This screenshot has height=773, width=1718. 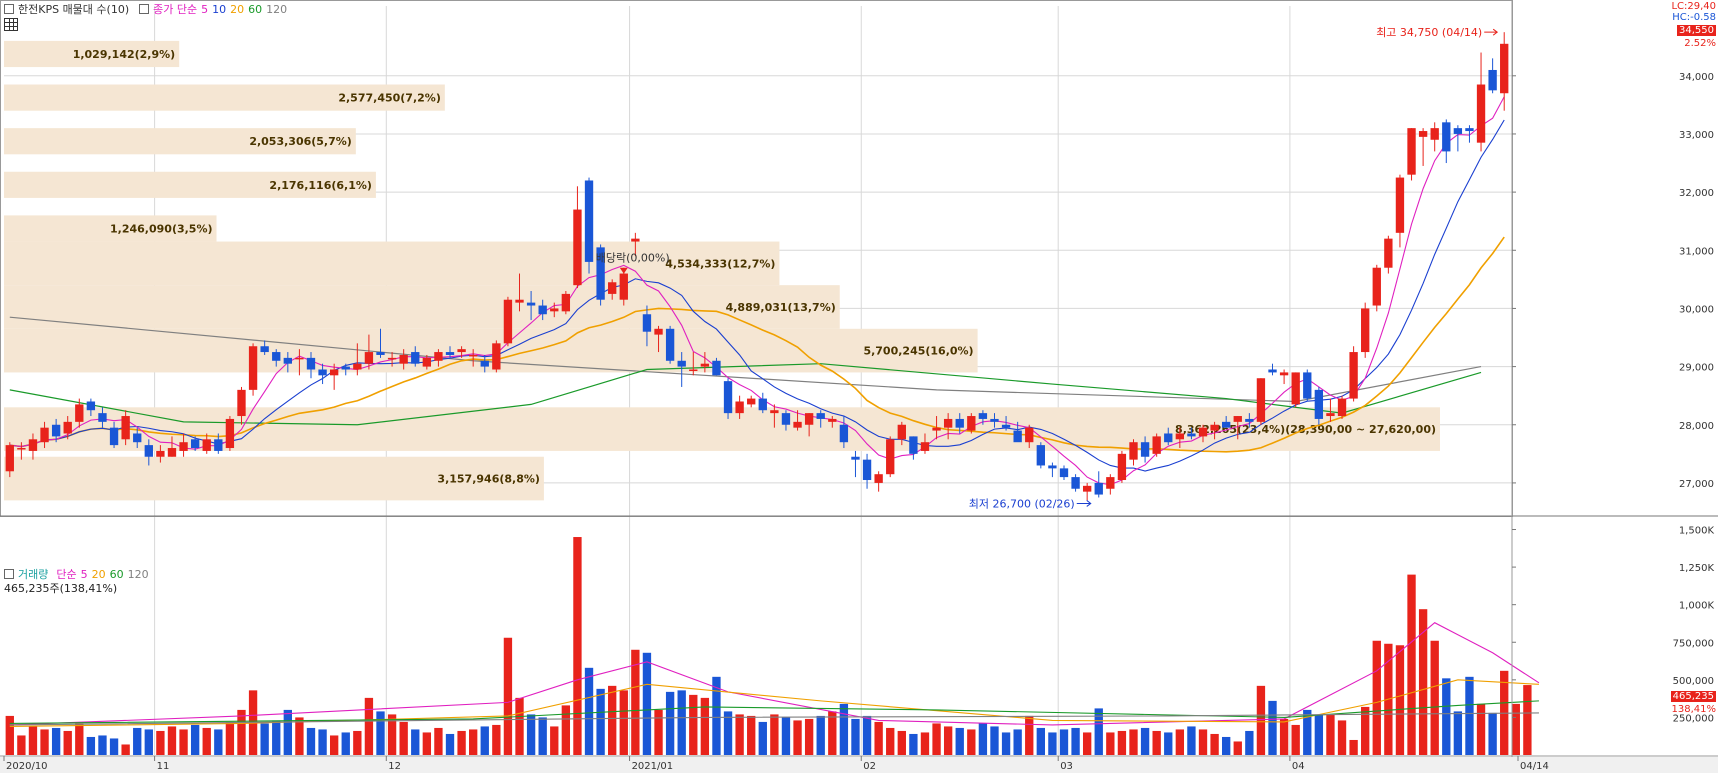 What do you see at coordinates (9, 574) in the screenshot?
I see `volume-checkbox-icon` at bounding box center [9, 574].